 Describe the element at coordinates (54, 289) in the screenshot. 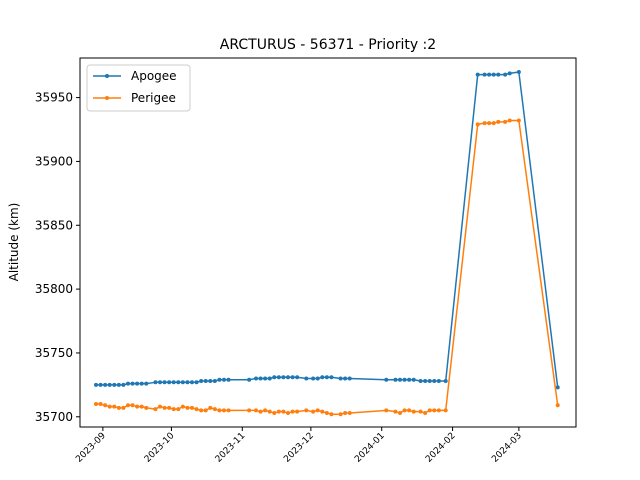

I see `y-tick-label: 35800` at that location.